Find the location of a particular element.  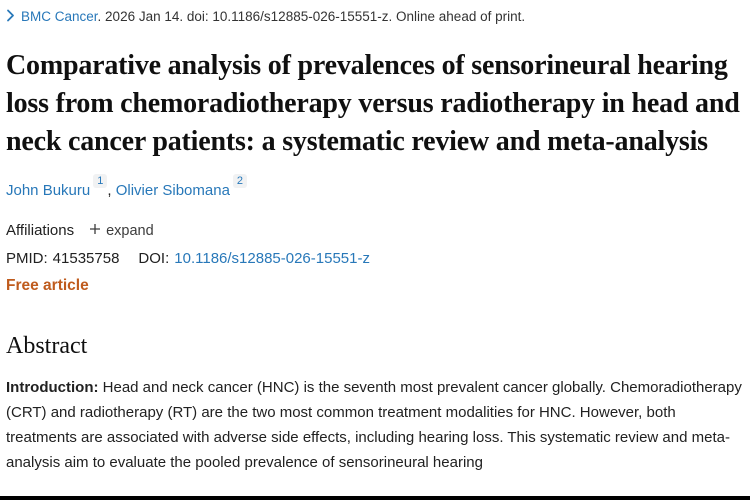

pmid-value: 41535758 is located at coordinates (86, 258).